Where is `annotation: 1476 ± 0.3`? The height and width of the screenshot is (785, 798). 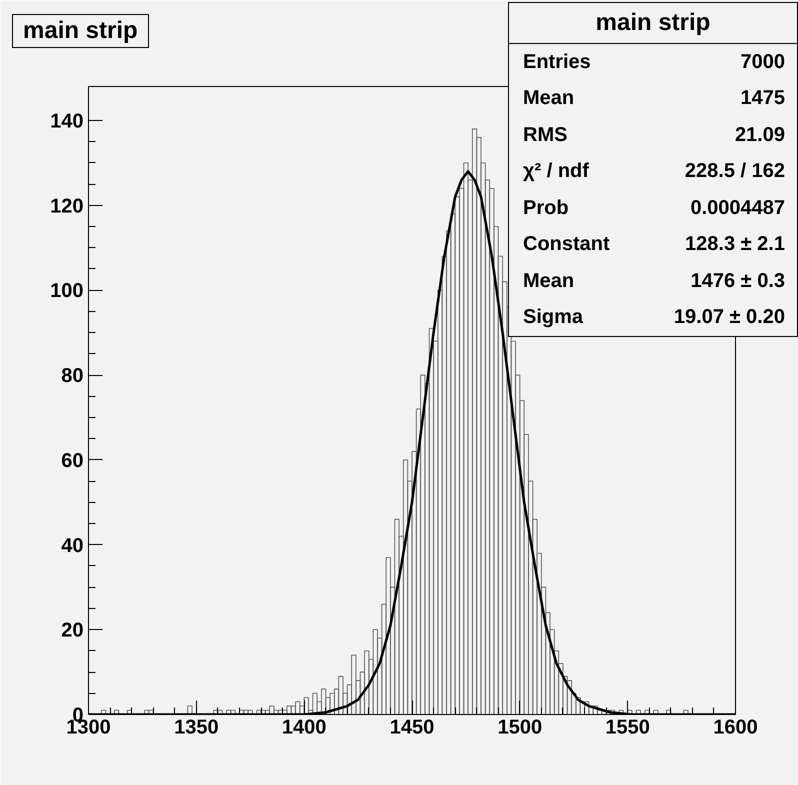 annotation: 1476 ± 0.3 is located at coordinates (737, 281).